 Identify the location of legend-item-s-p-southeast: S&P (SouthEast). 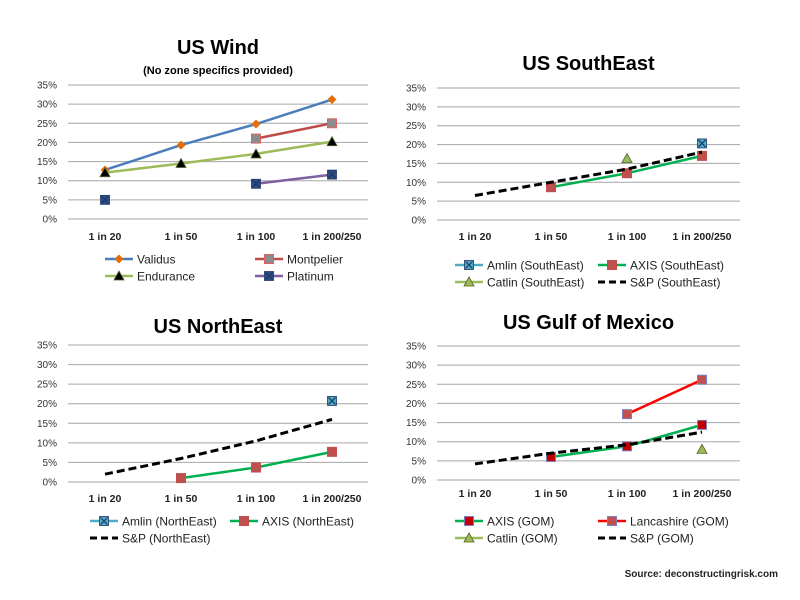
(659, 283).